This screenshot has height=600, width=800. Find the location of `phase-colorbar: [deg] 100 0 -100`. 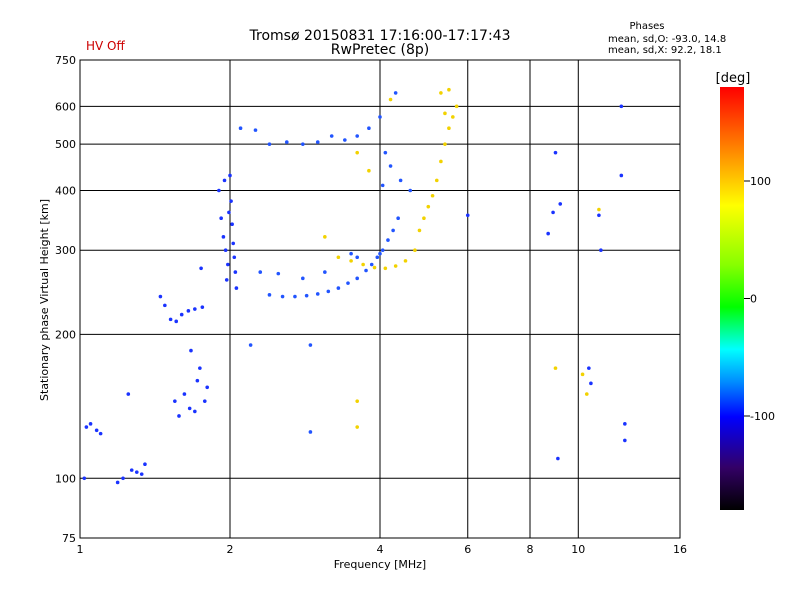

phase-colorbar: [deg] 100 0 -100 is located at coordinates (745, 290).